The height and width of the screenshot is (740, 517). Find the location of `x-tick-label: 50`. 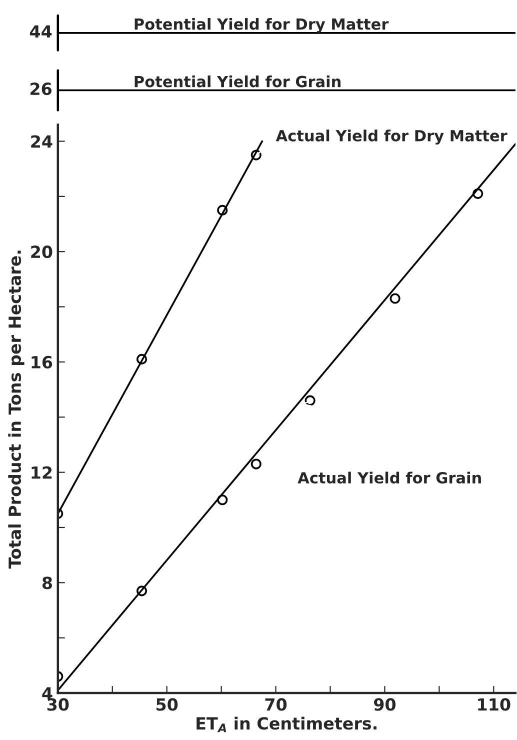

x-tick-label: 50 is located at coordinates (167, 704).